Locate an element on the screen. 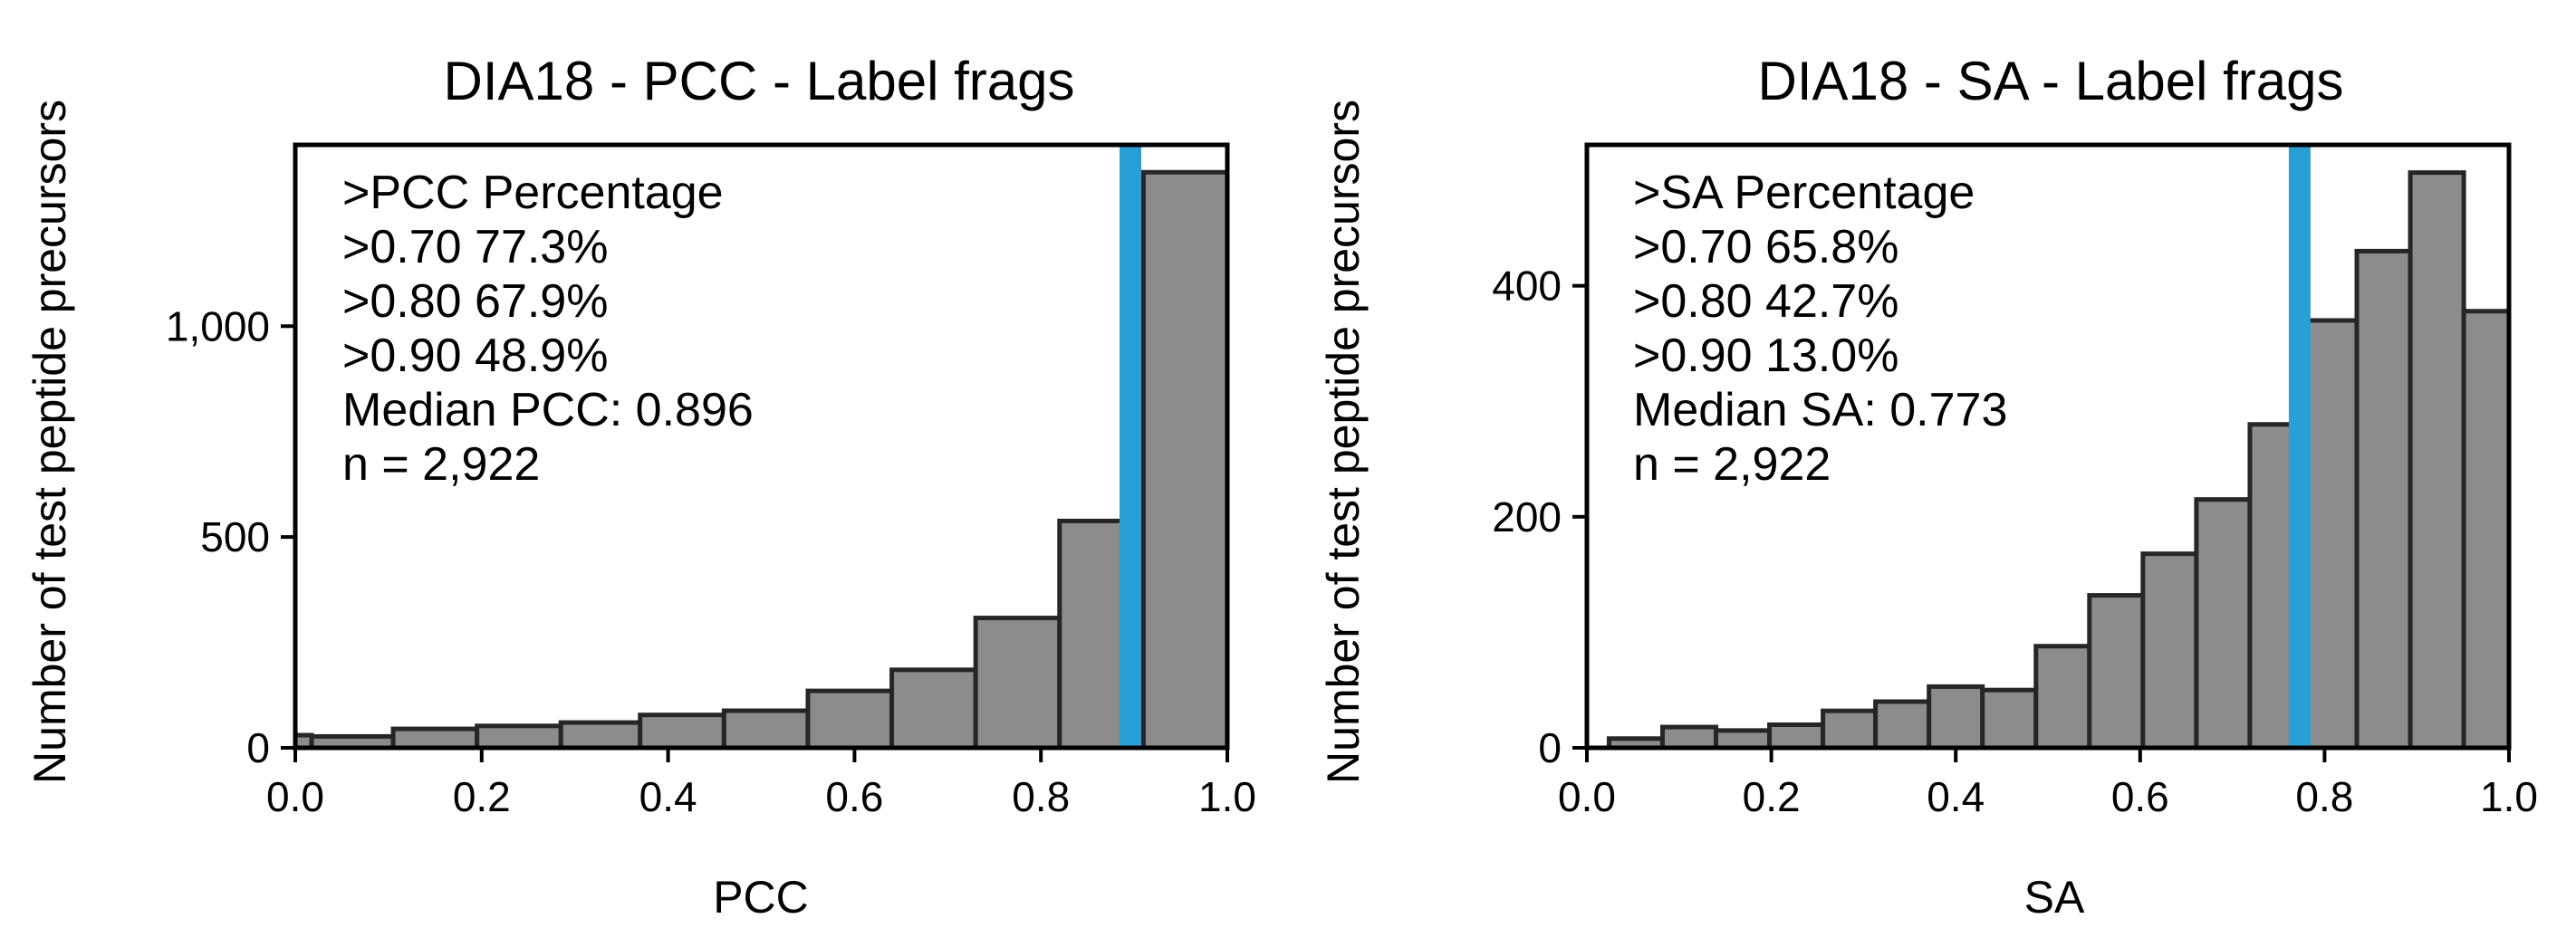 Image resolution: width=2576 pixels, height=947 pixels. chart-title: DIA18 - PCC - Label frags is located at coordinates (759, 81).